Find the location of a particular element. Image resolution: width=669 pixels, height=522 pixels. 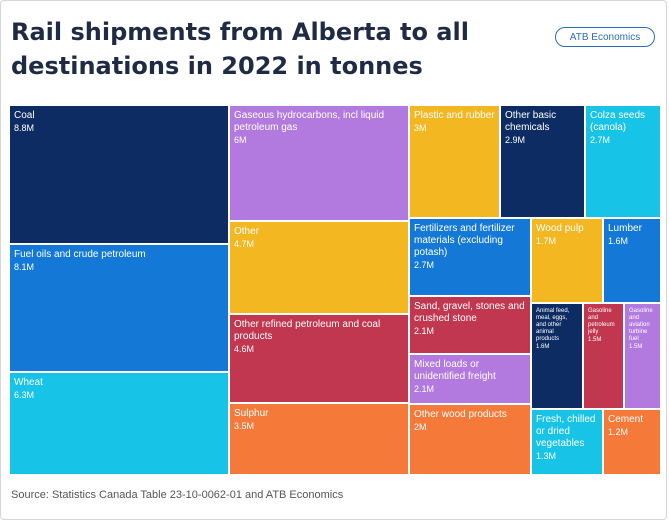

treemap-tile-coal: Coal 8.8M is located at coordinates (119, 174).